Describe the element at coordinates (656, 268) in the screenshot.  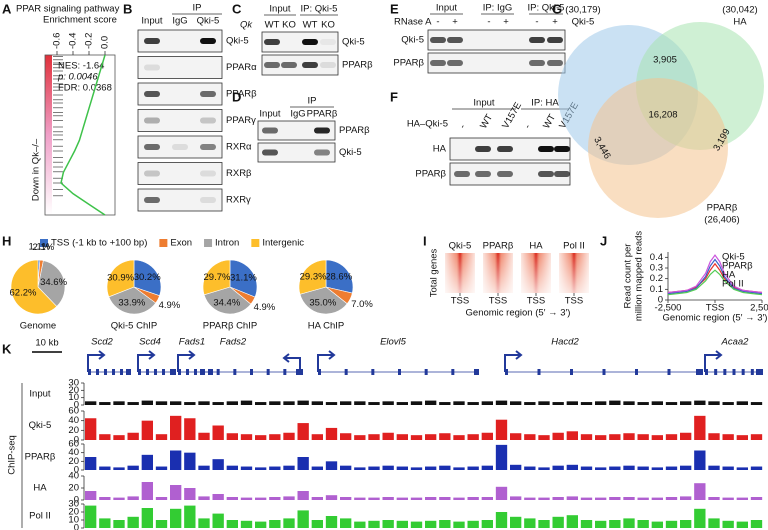
I see `y-tick-label: 0.3` at that location.